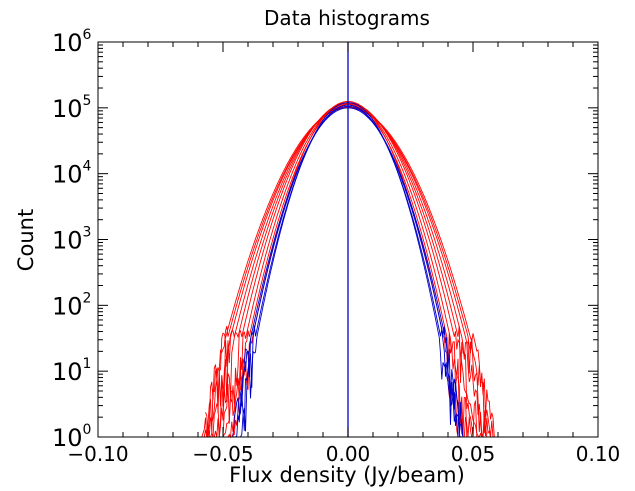 This screenshot has height=491, width=635. I want to click on x-tick-label: −0.10, so click(97, 454).